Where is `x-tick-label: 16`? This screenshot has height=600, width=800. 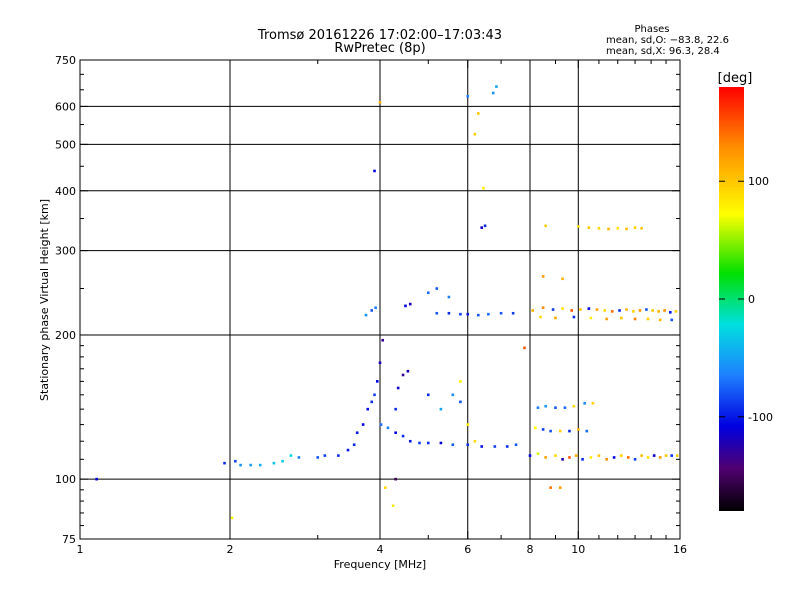 x-tick-label: 16 is located at coordinates (680, 549).